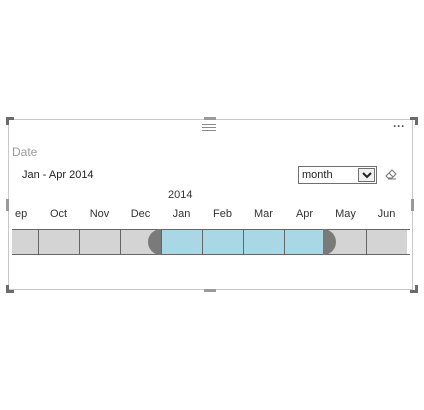 The width and height of the screenshot is (424, 410). Describe the element at coordinates (58, 214) in the screenshot. I see `month-label-oct: Oct` at that location.